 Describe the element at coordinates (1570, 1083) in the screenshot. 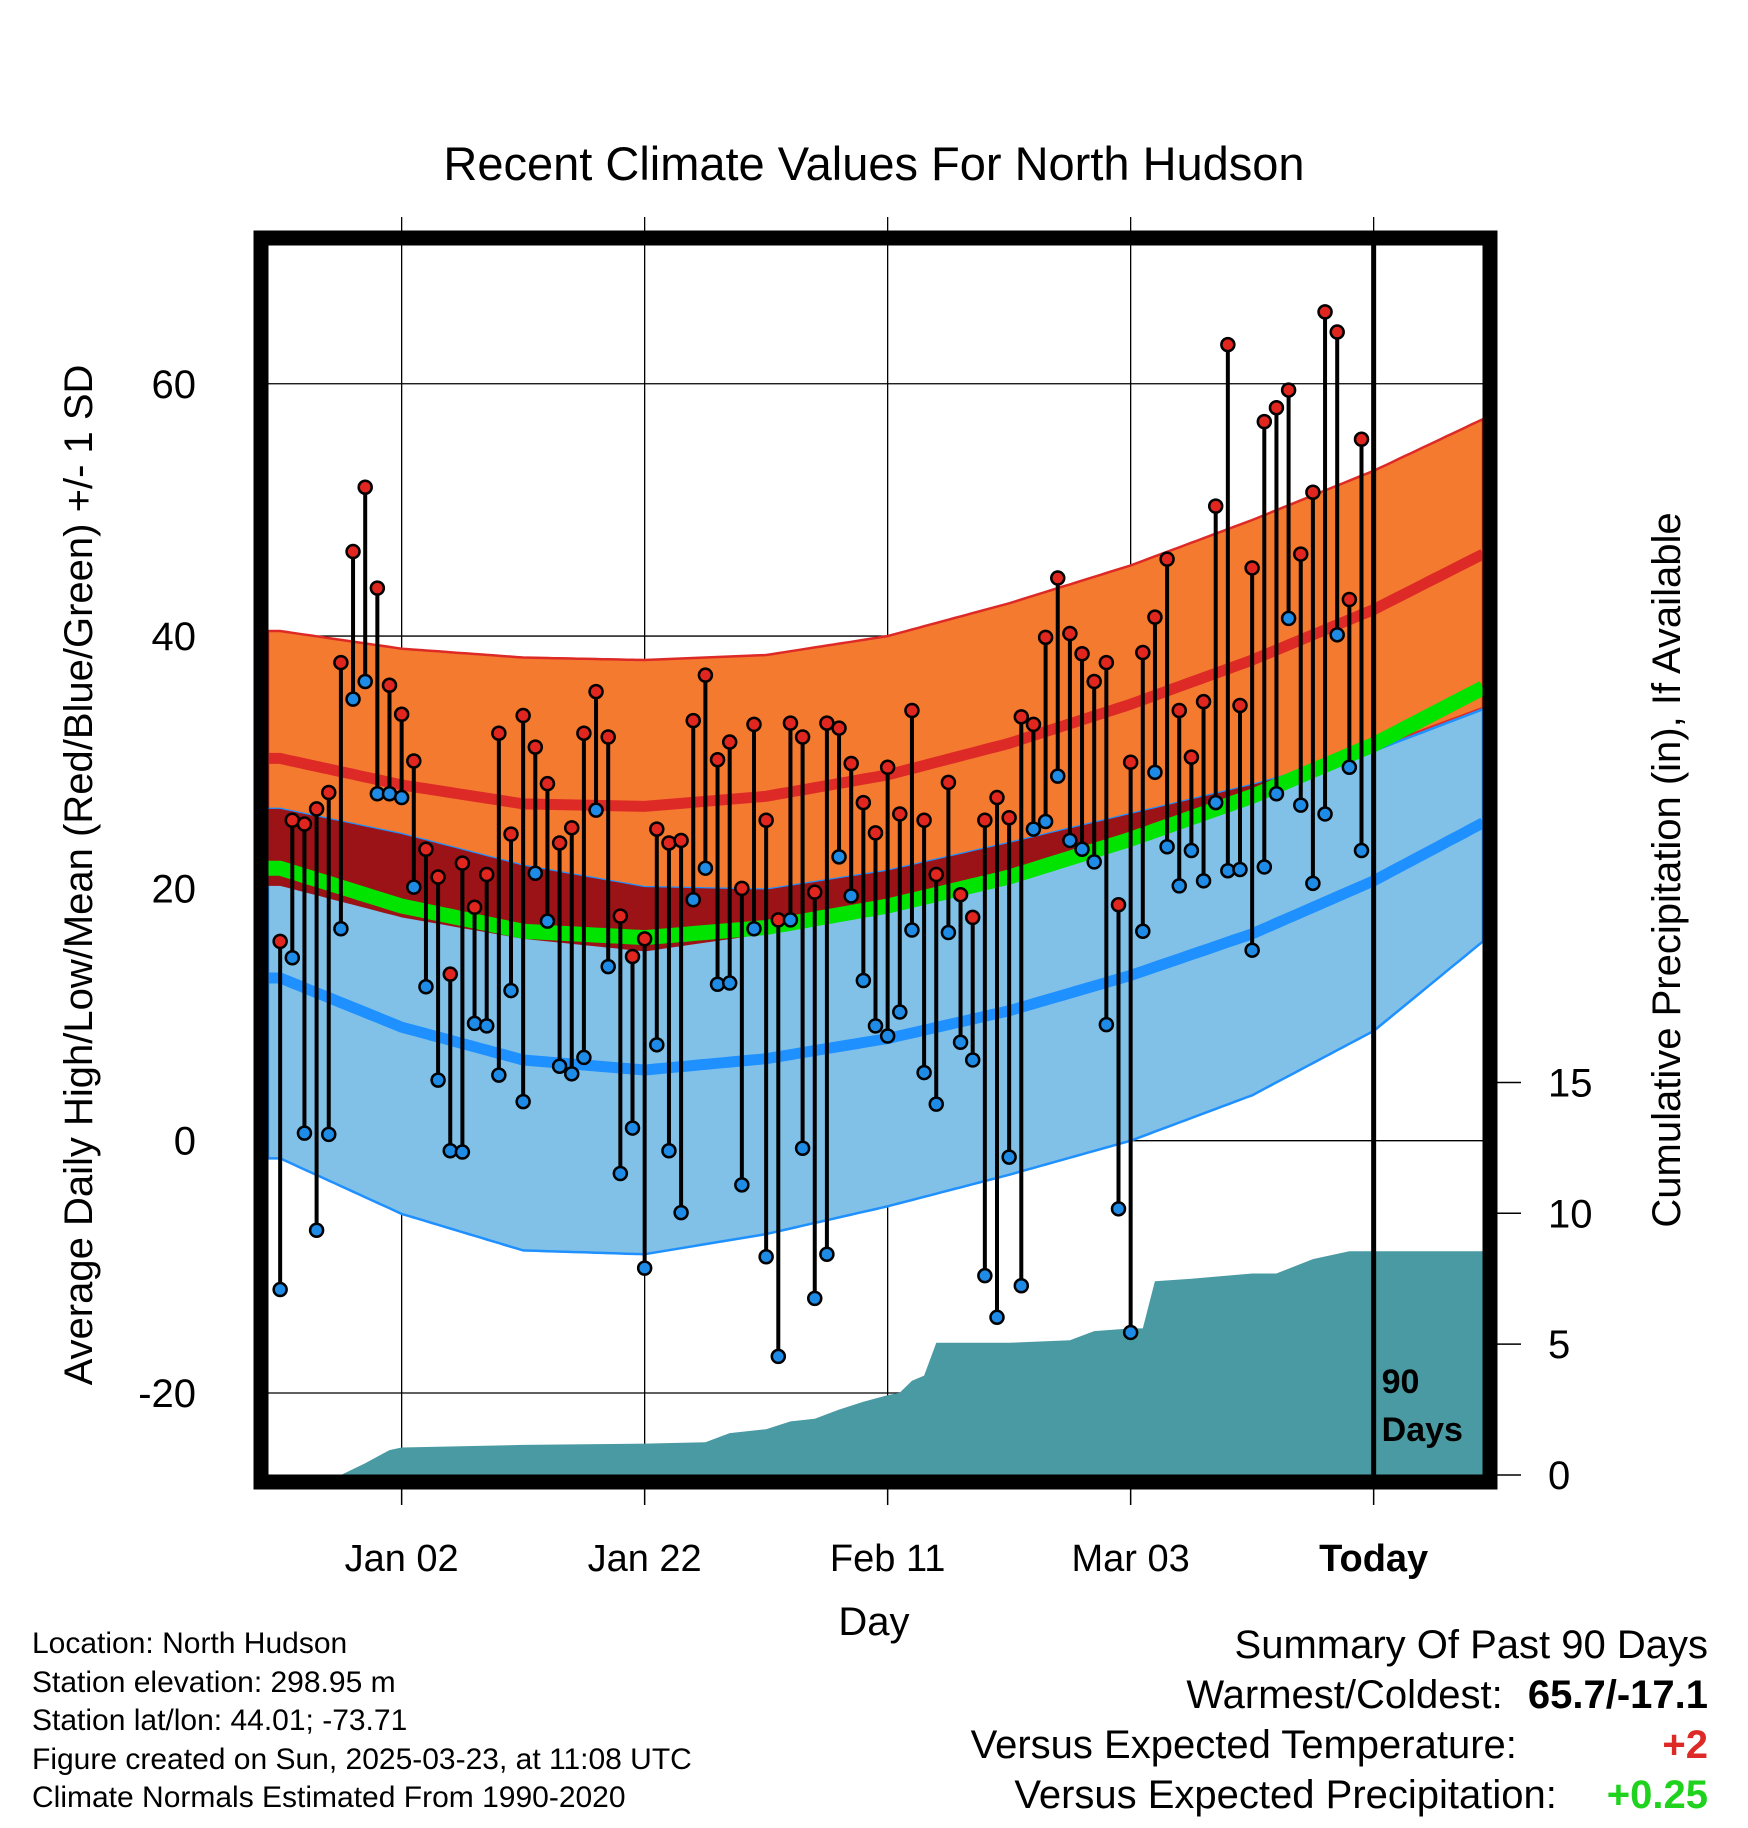

I see `y2-tick-label: 15` at that location.